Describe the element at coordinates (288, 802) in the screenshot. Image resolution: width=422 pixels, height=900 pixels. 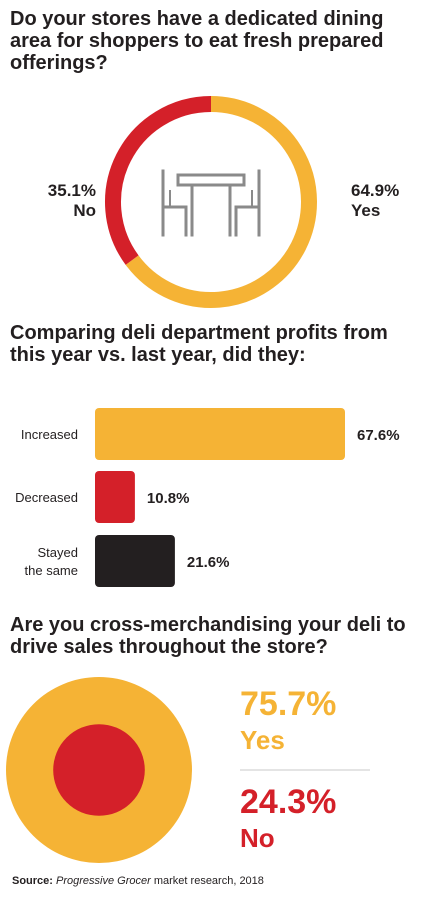
I see `value-no: 24.3%` at that location.